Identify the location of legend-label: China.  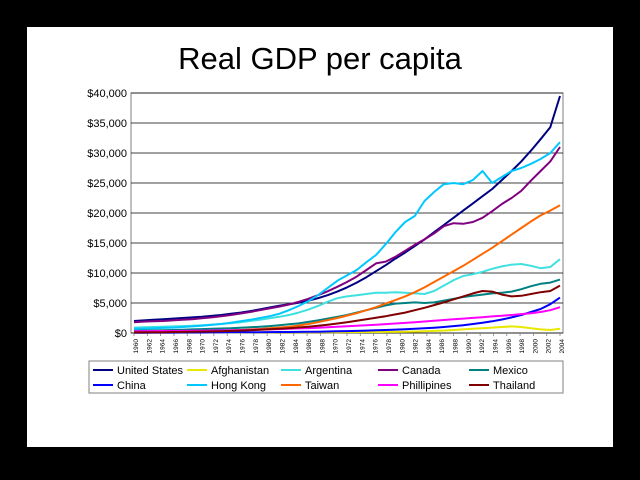
(132, 386).